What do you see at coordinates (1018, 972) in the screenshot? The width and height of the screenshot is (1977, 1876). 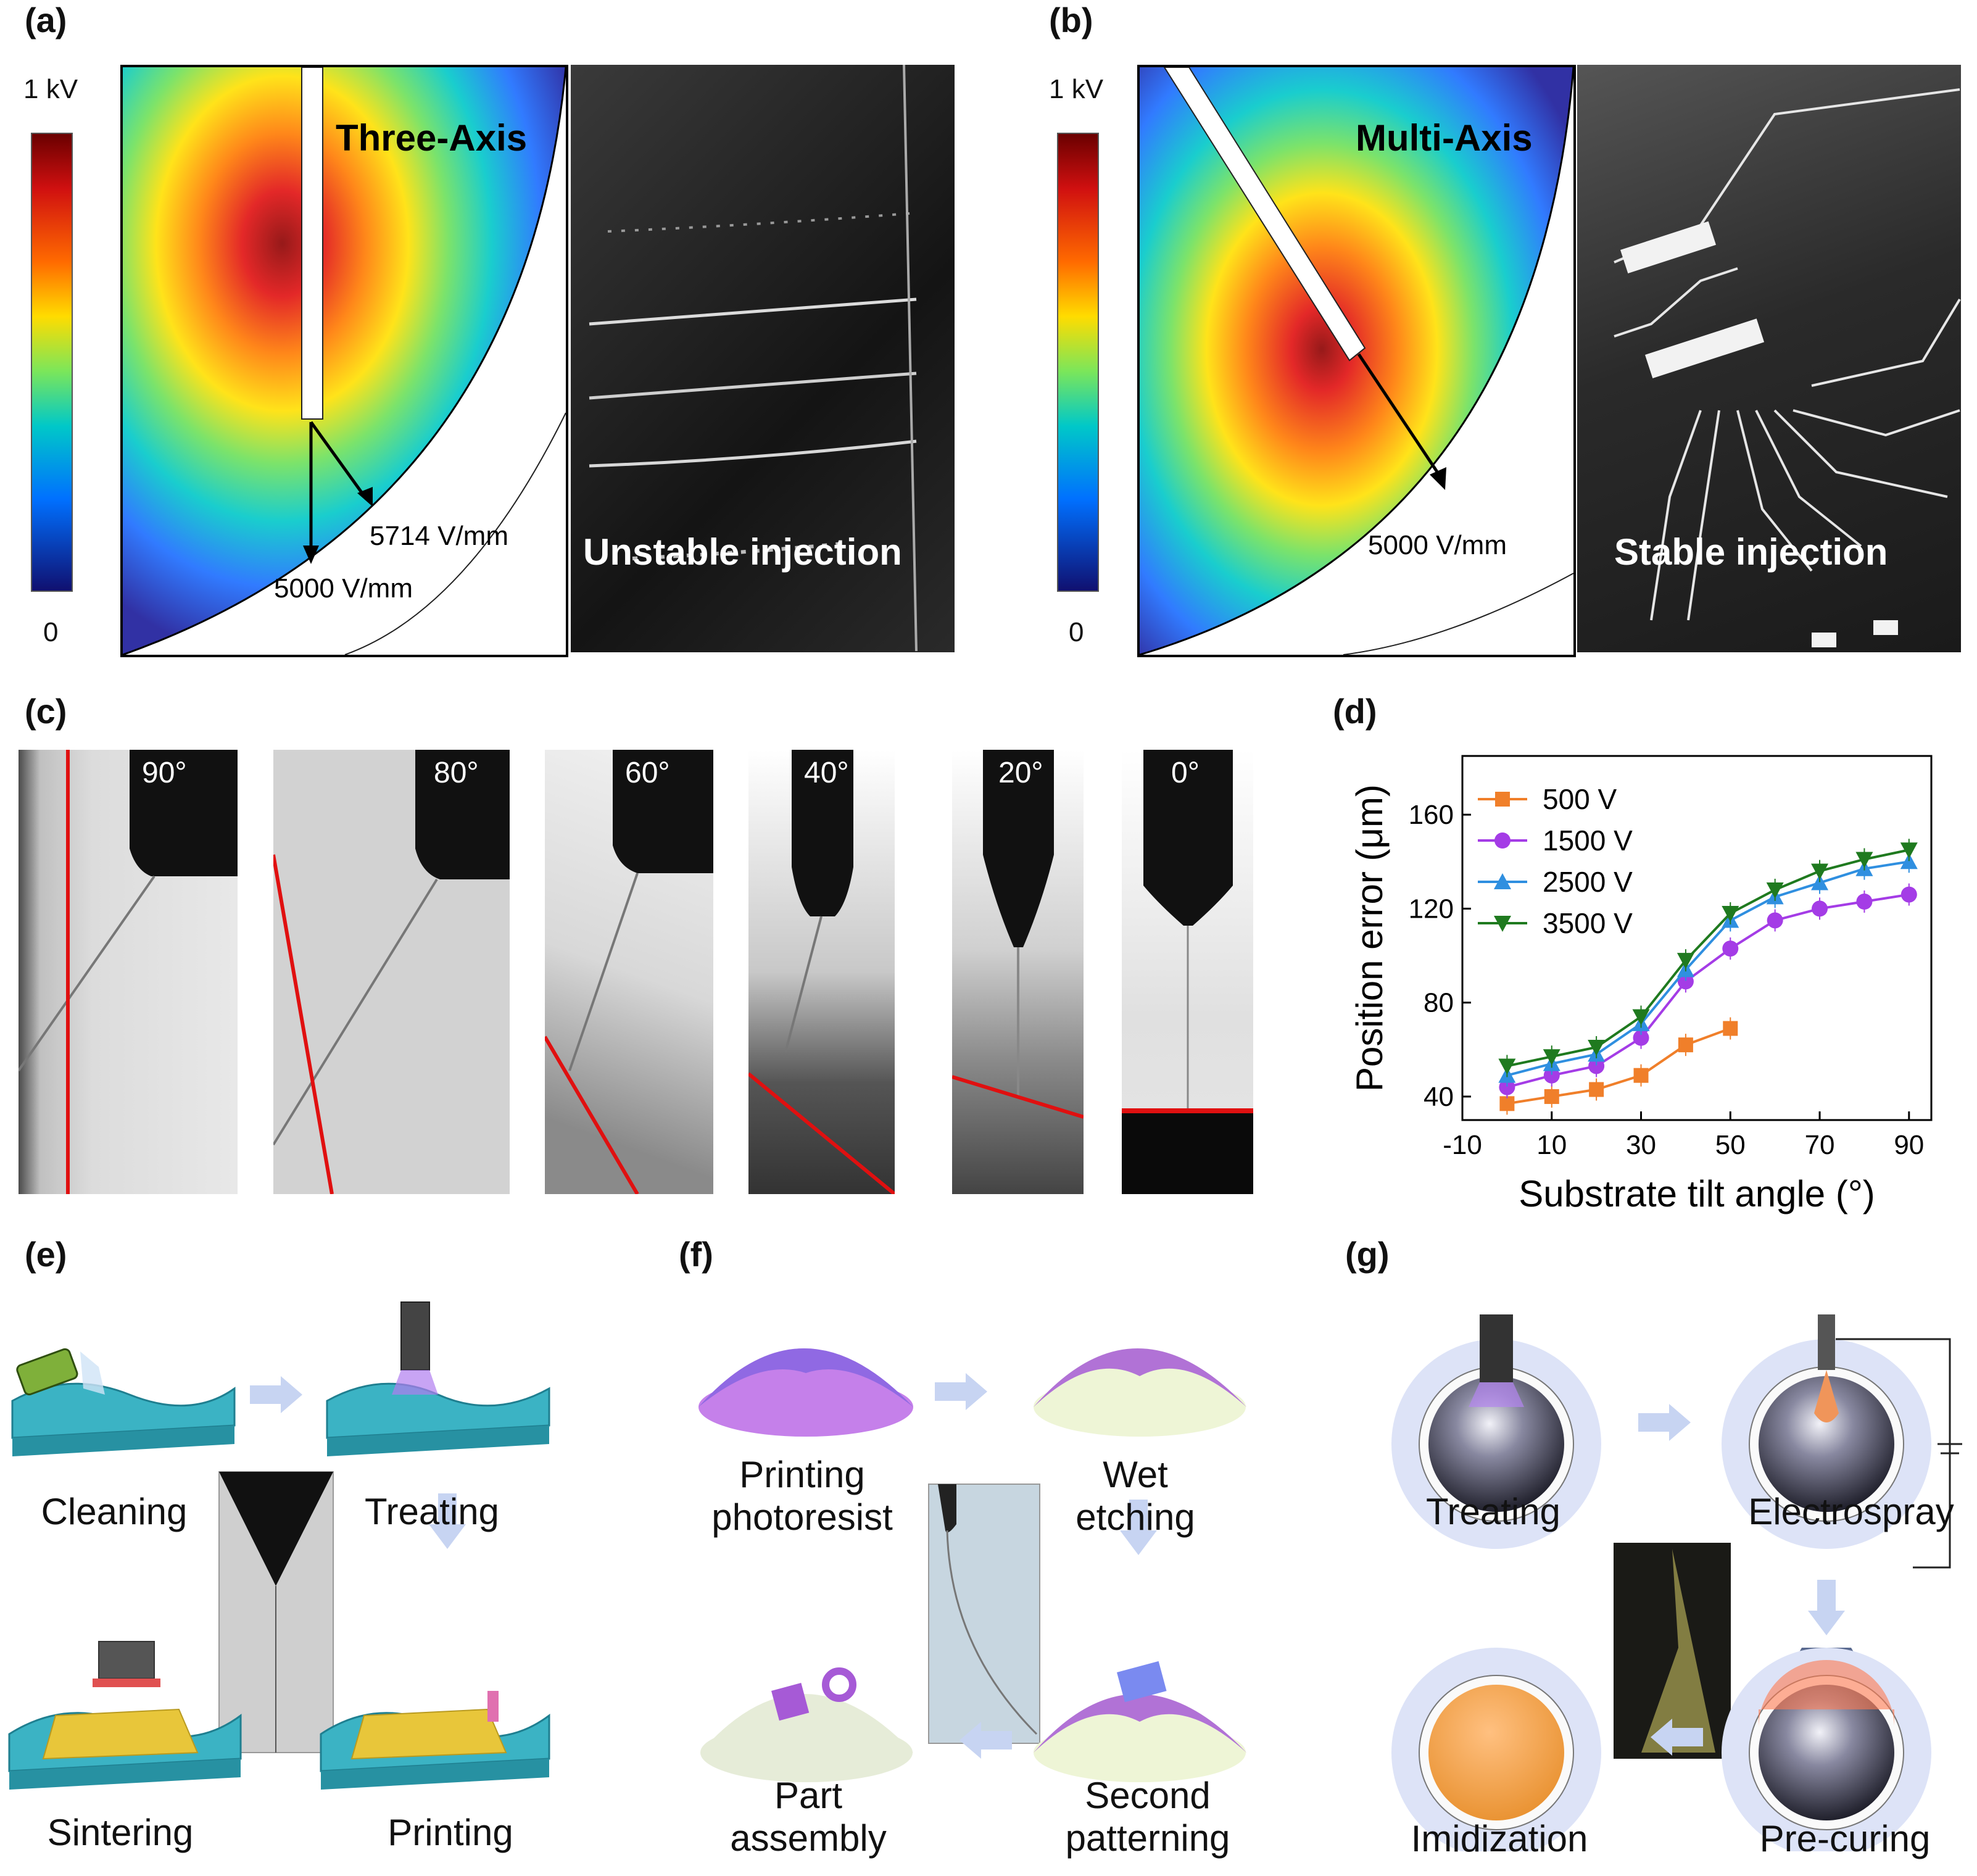 I see `jet-image-20: 20°` at bounding box center [1018, 972].